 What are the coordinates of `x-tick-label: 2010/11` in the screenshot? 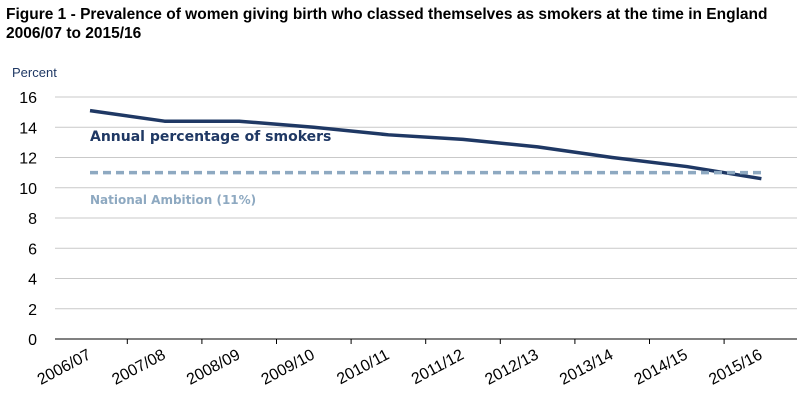 It's located at (363, 367).